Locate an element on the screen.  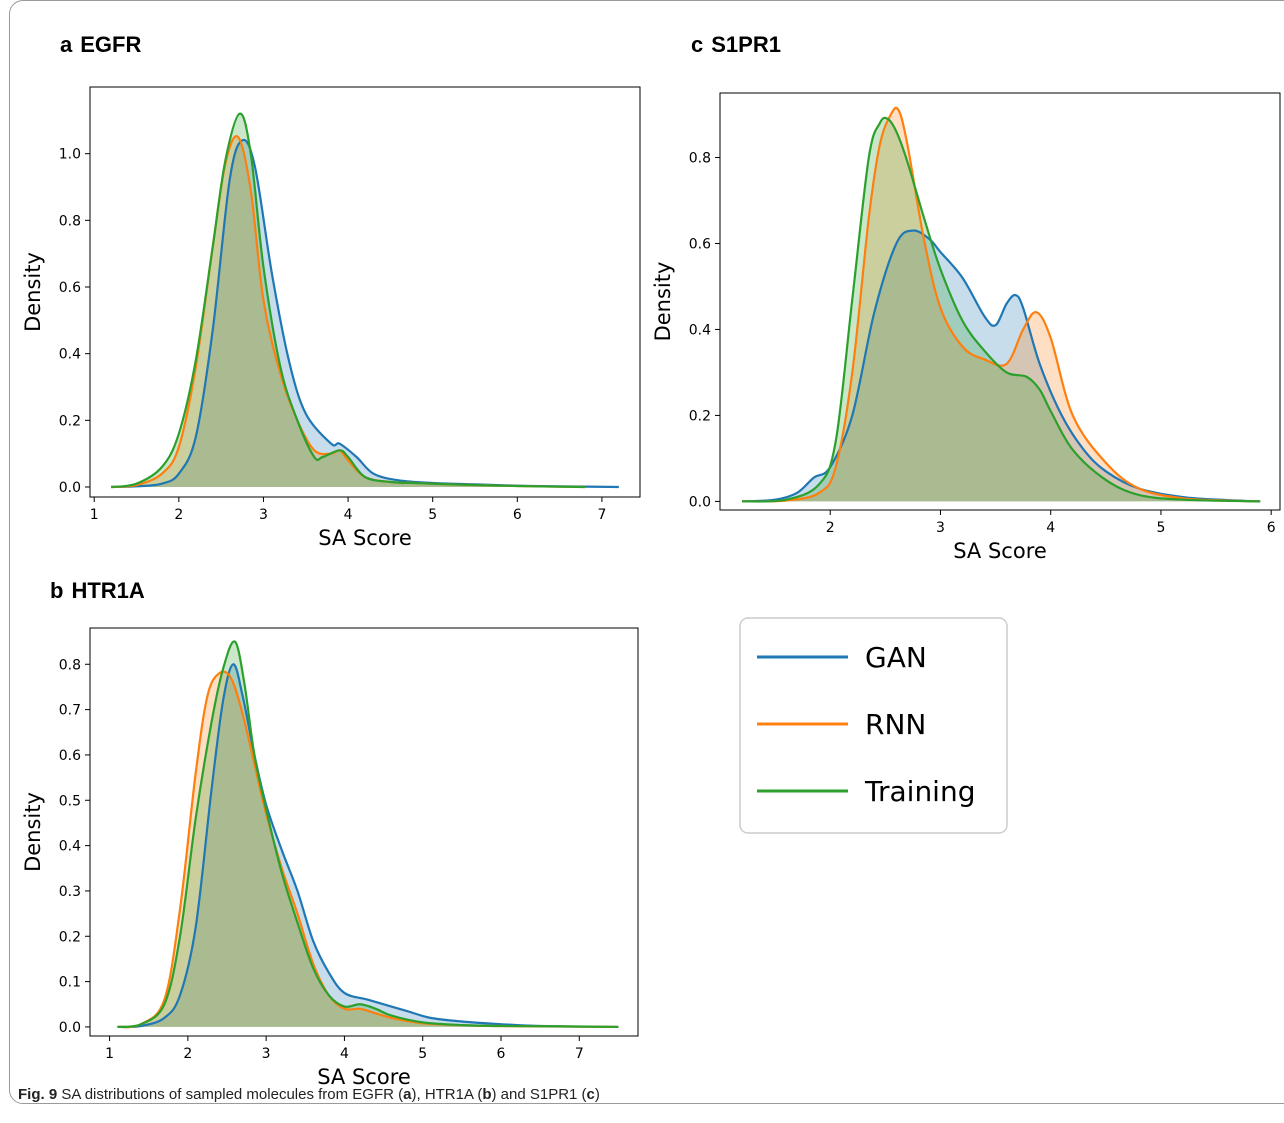
legend: GAN RNN Training is located at coordinates (873, 725).